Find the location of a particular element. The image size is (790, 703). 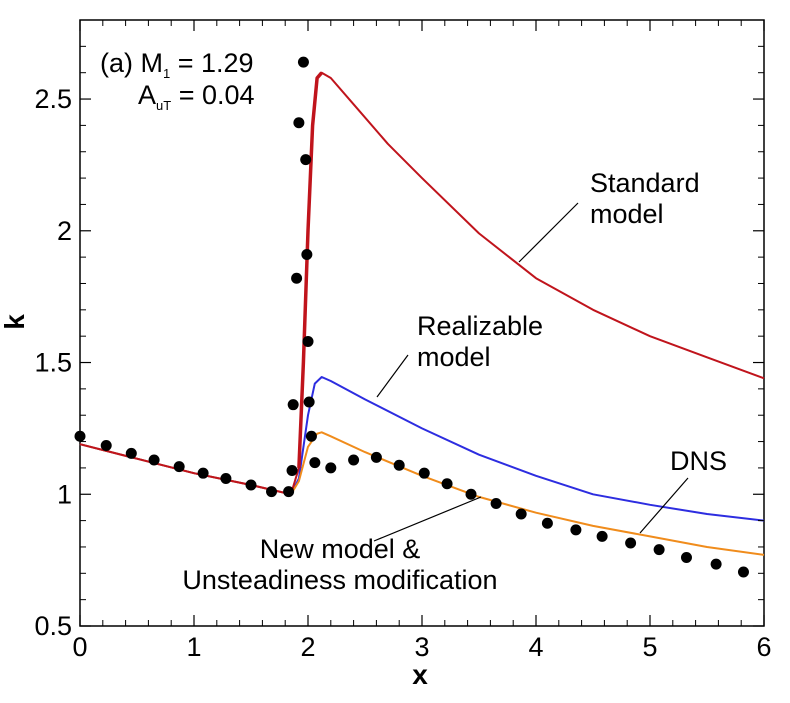

title-line1-suffix: = 1.29 is located at coordinates (211, 63).